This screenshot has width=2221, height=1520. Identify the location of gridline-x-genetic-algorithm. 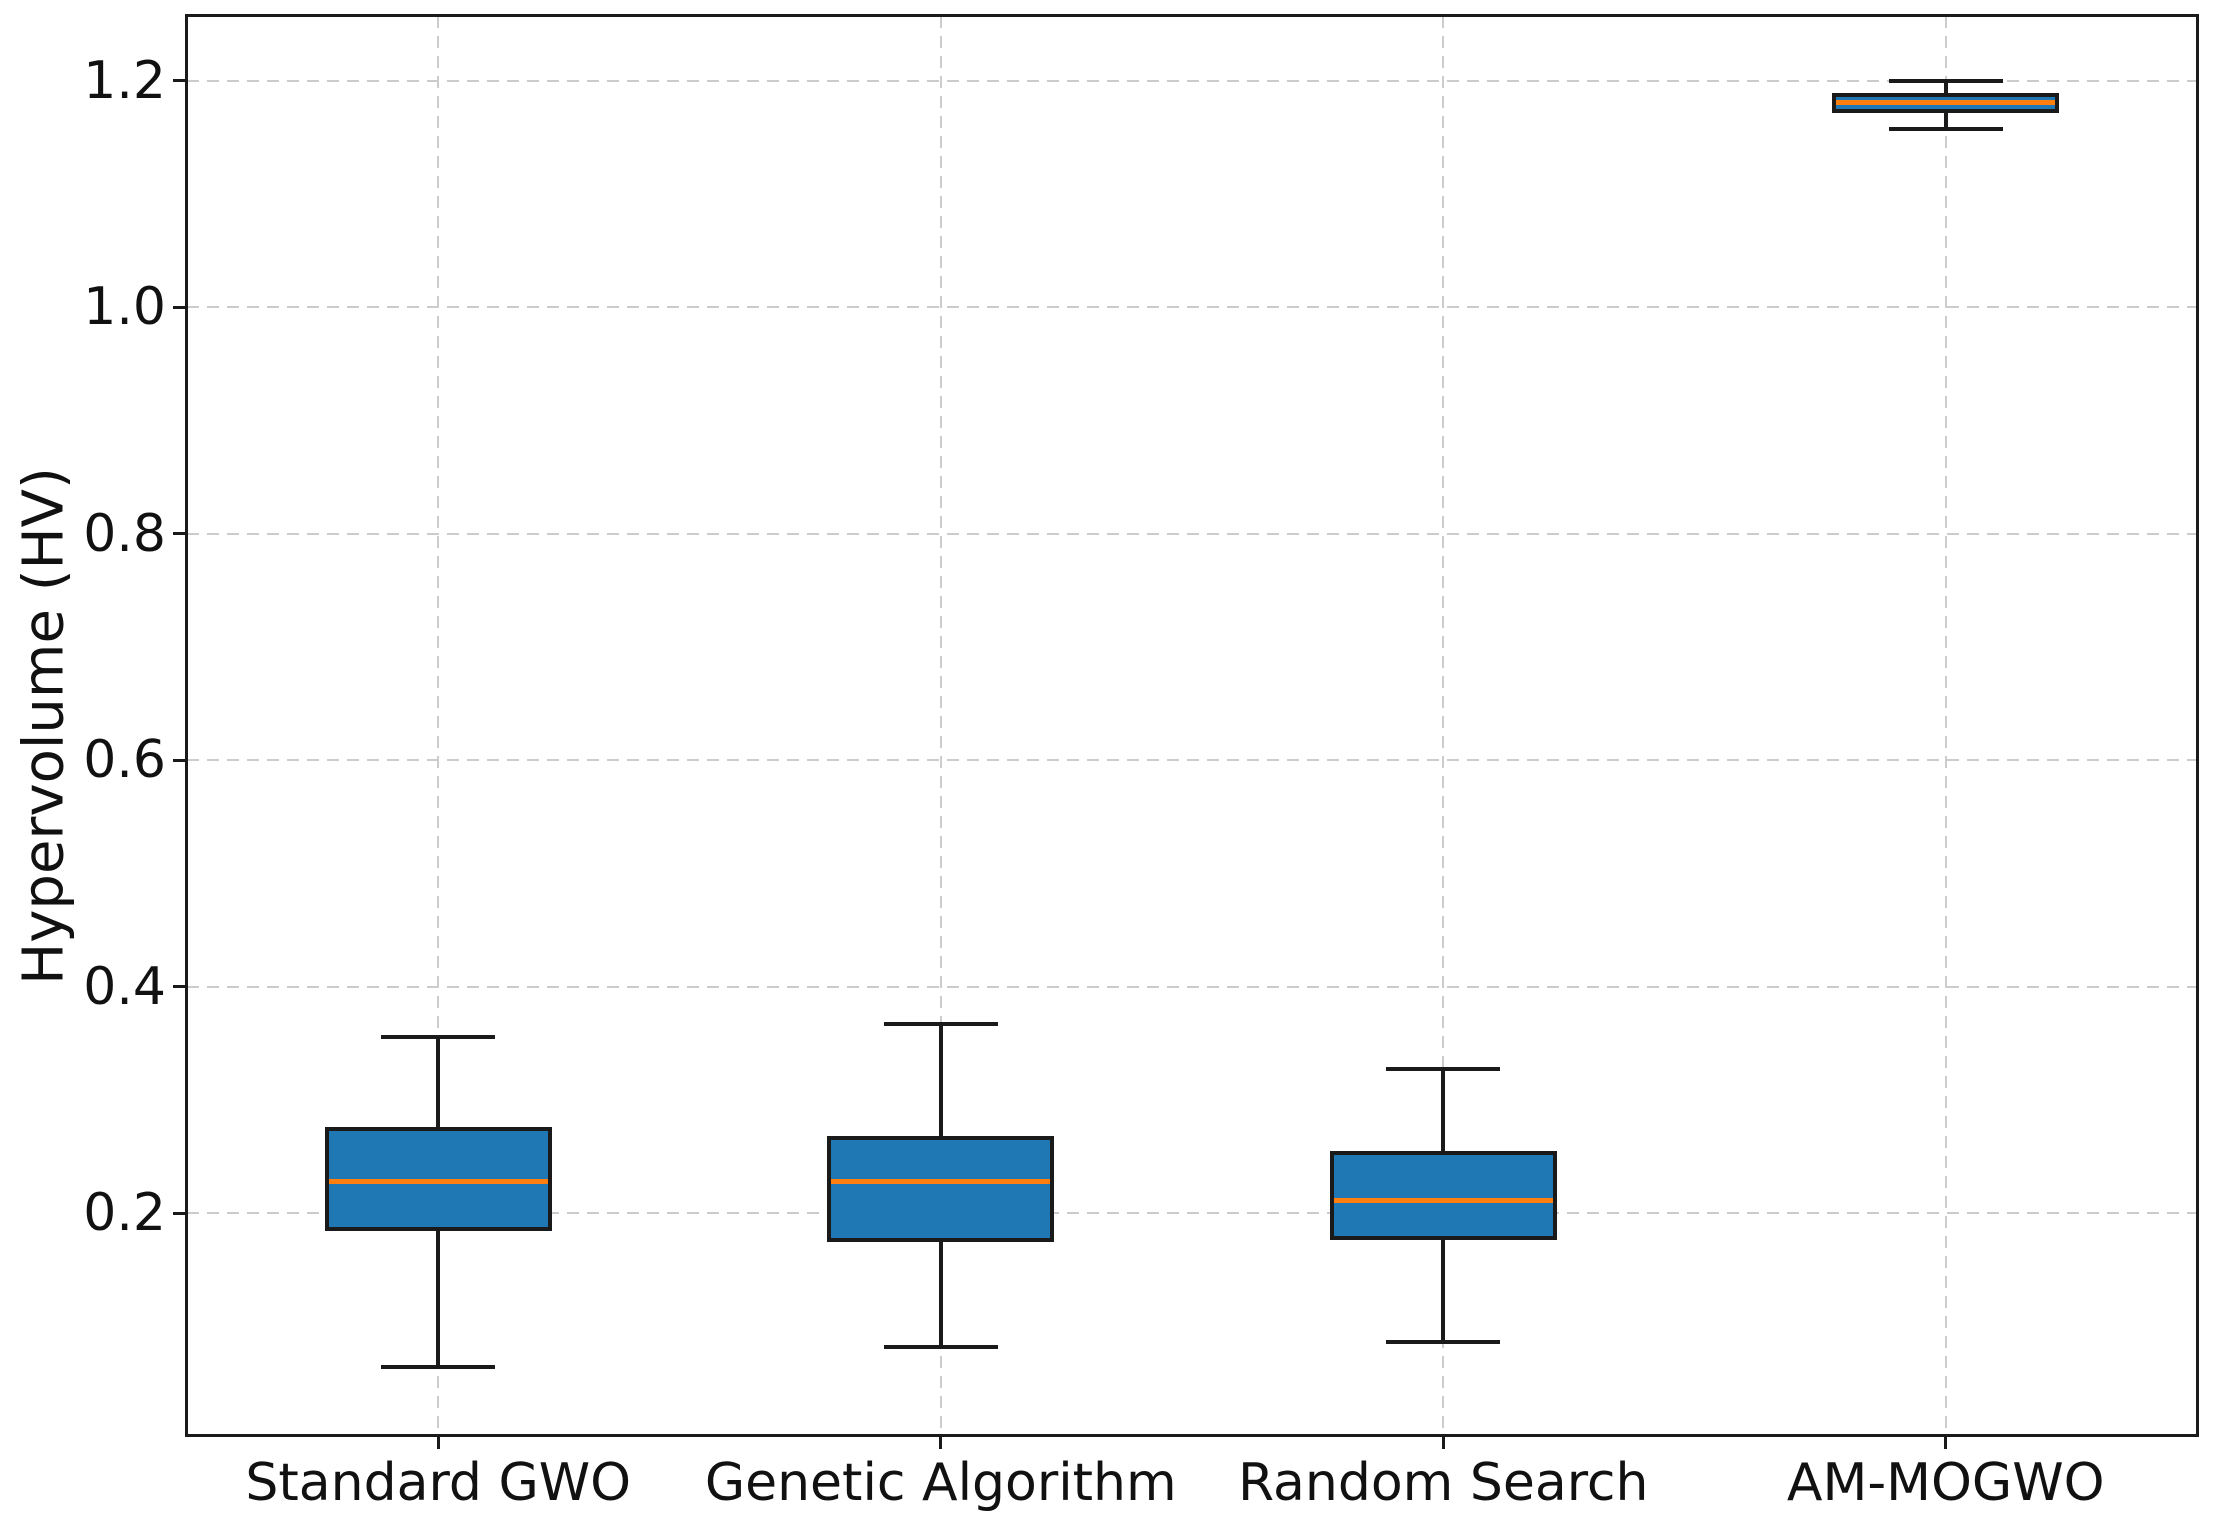
(940, 725).